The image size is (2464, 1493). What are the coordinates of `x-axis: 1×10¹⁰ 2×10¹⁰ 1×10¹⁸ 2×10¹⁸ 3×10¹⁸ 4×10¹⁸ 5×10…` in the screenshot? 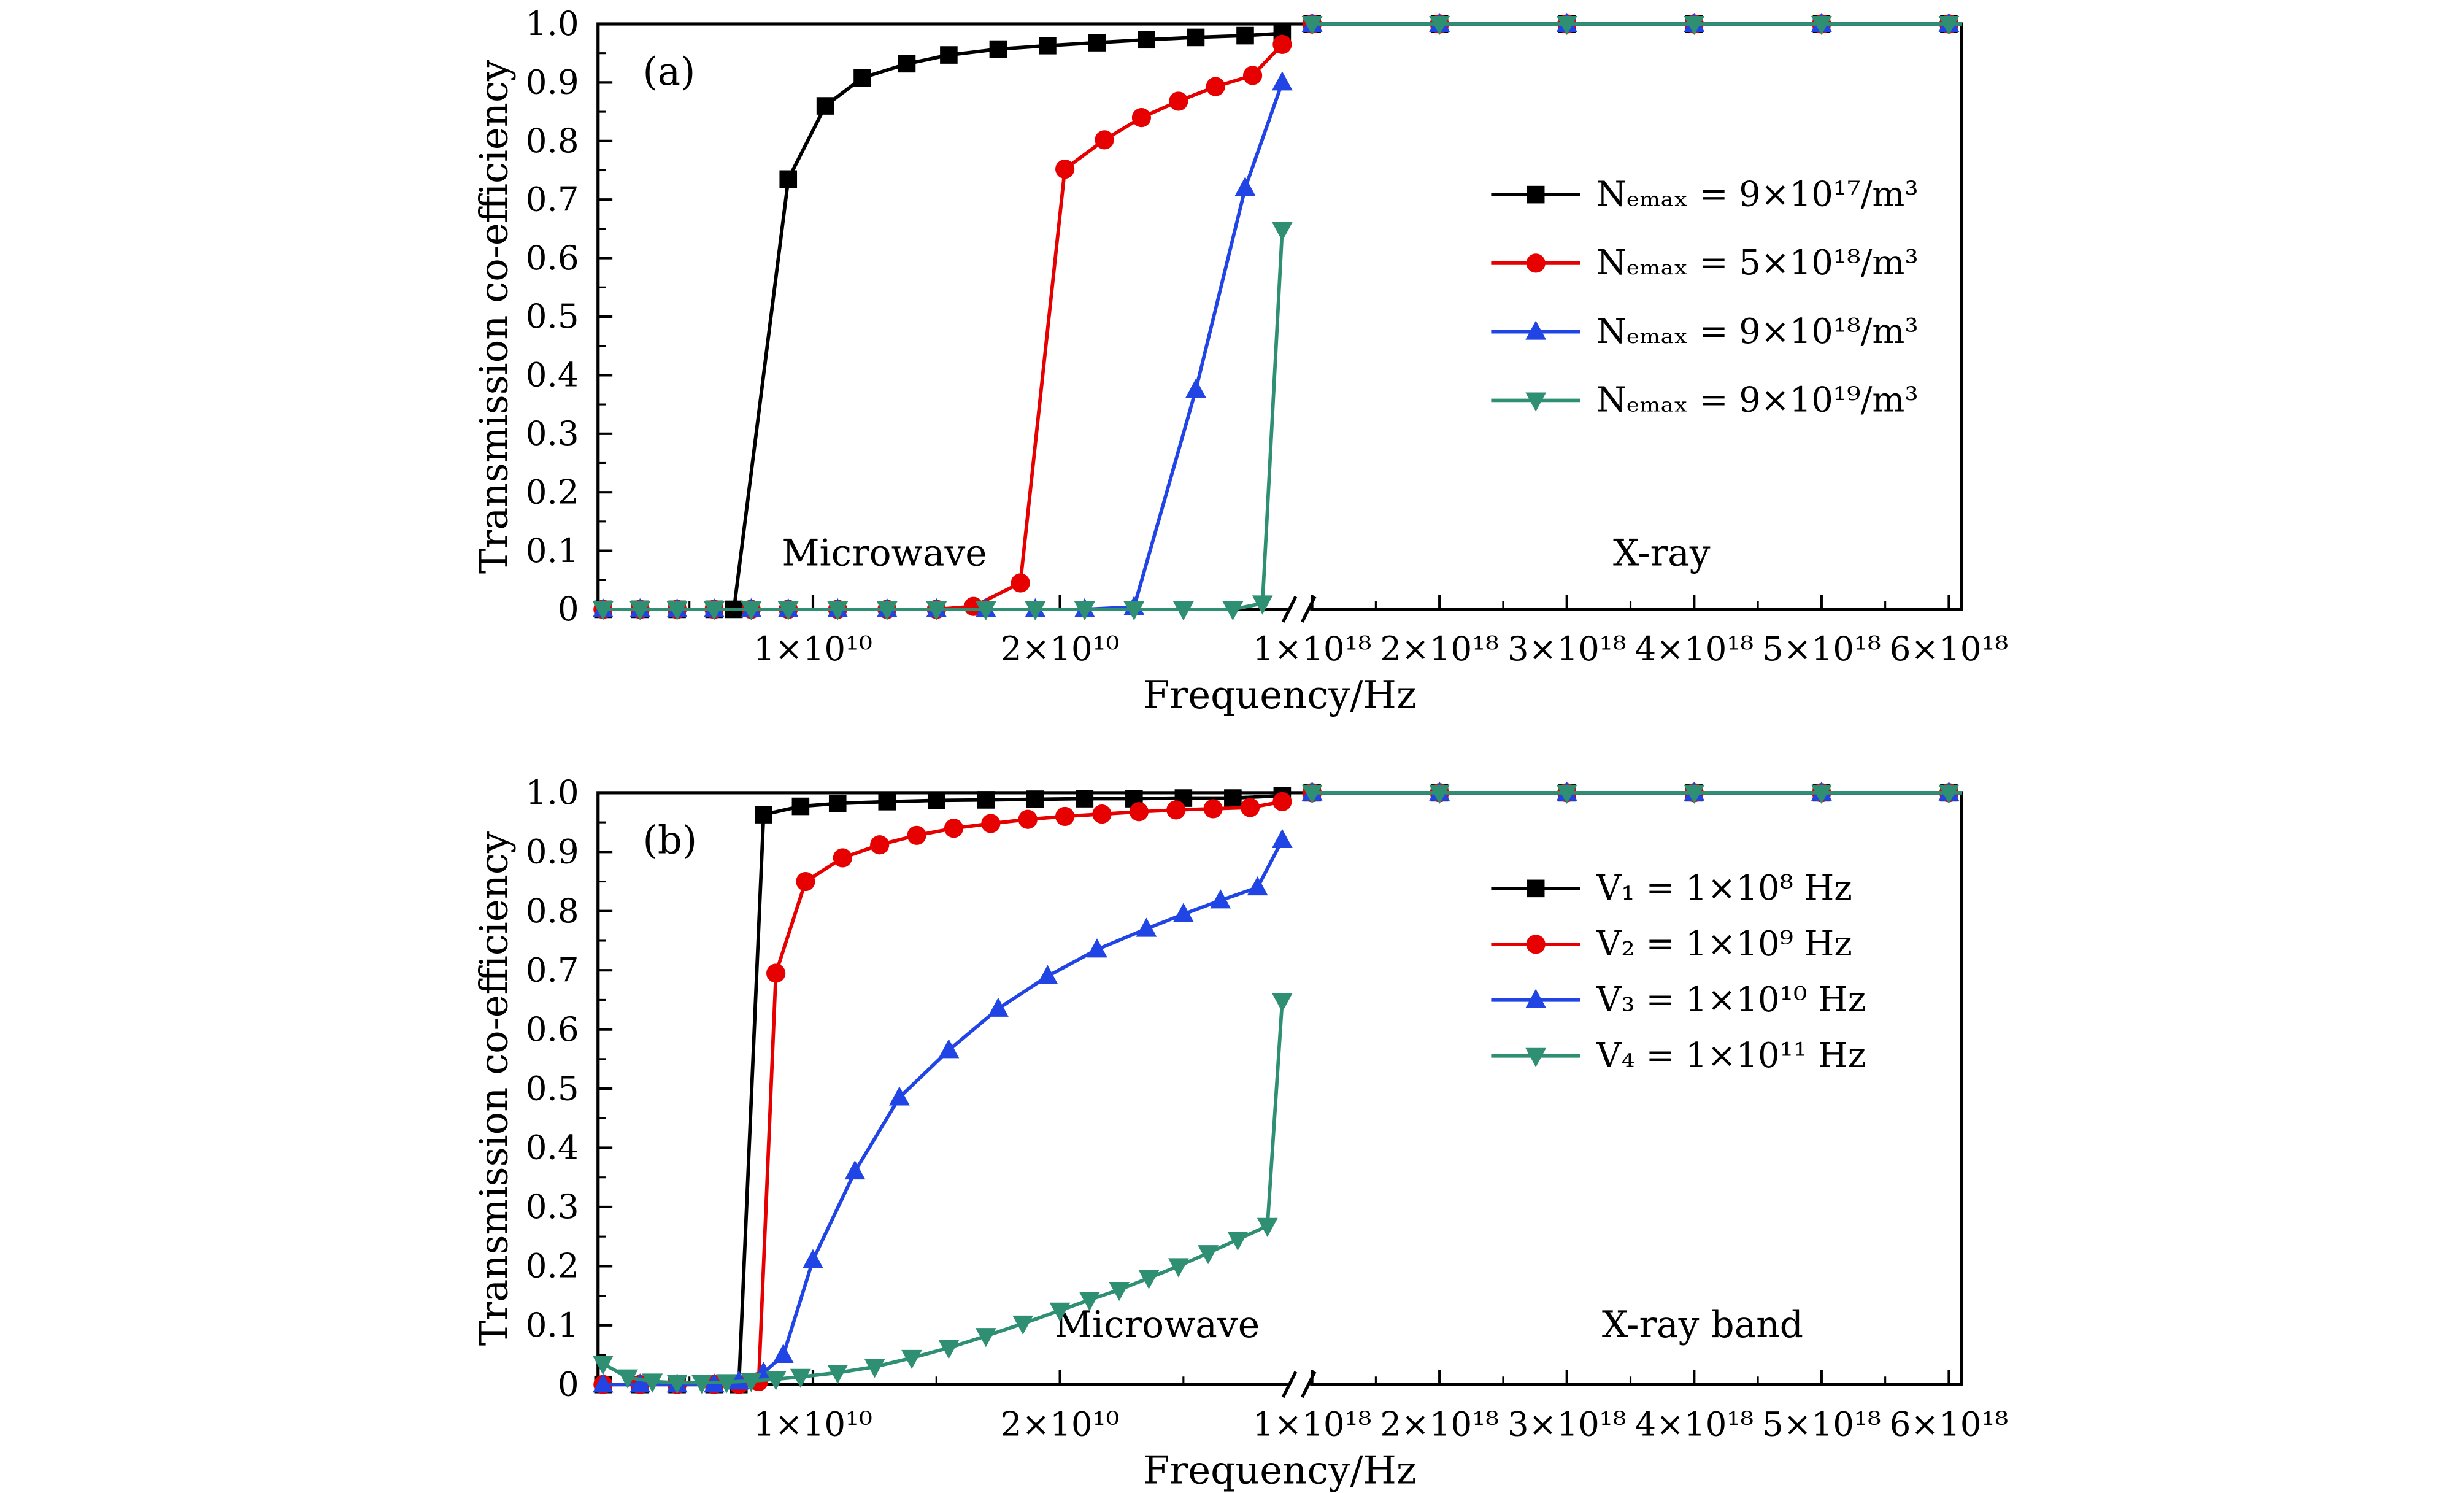 It's located at (1348, 631).